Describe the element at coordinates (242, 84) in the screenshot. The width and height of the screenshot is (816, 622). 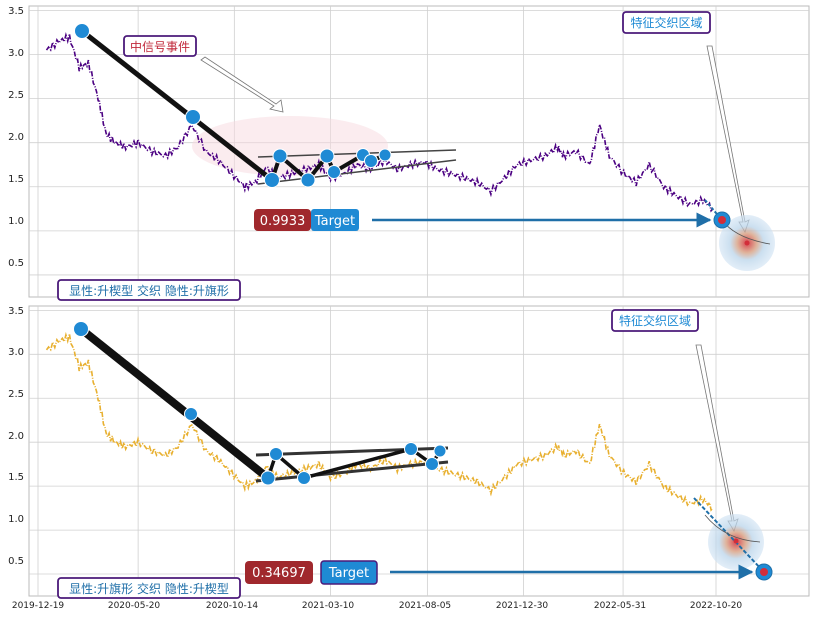
I see `top-event-arrow` at that location.